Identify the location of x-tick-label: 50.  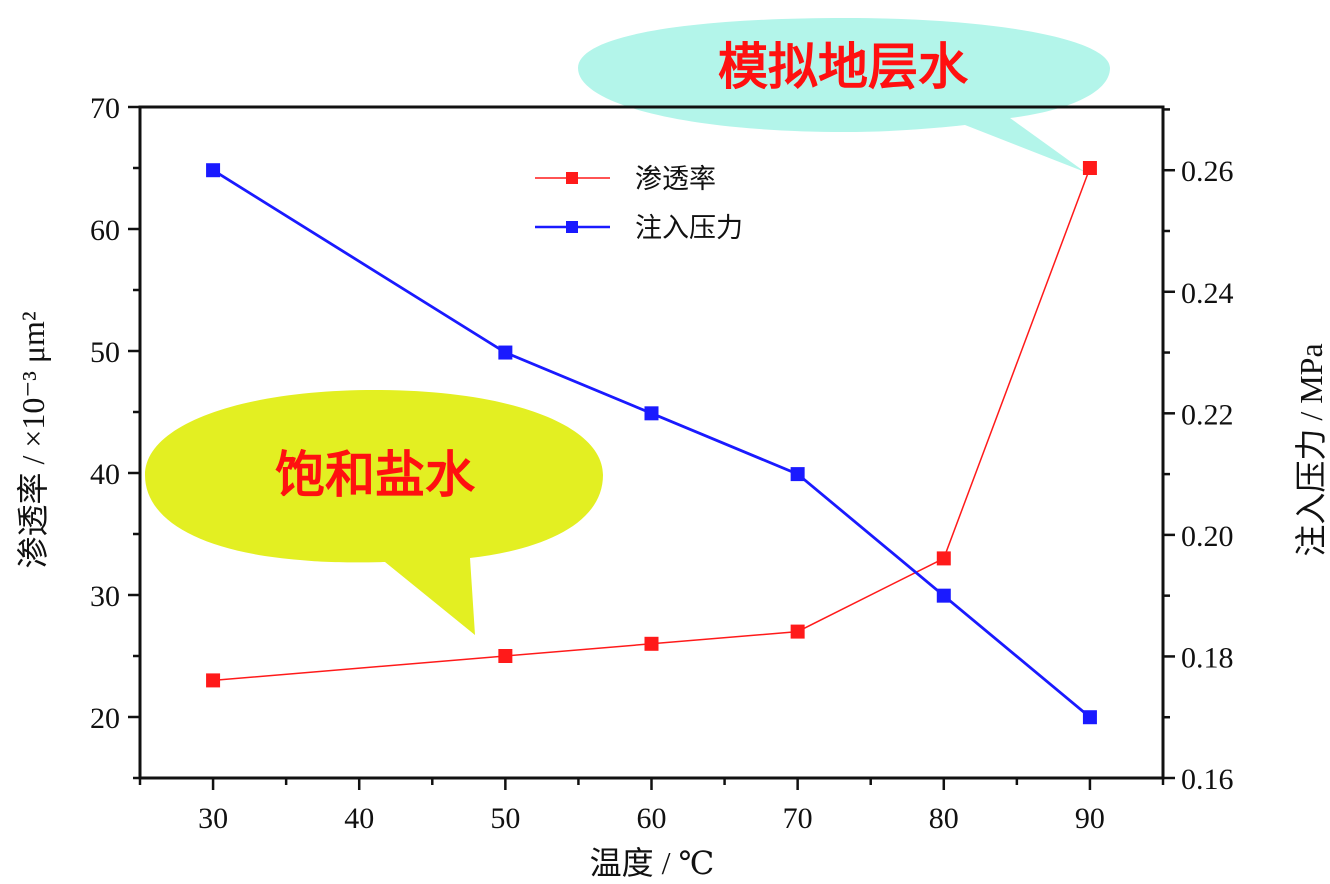
(505, 818).